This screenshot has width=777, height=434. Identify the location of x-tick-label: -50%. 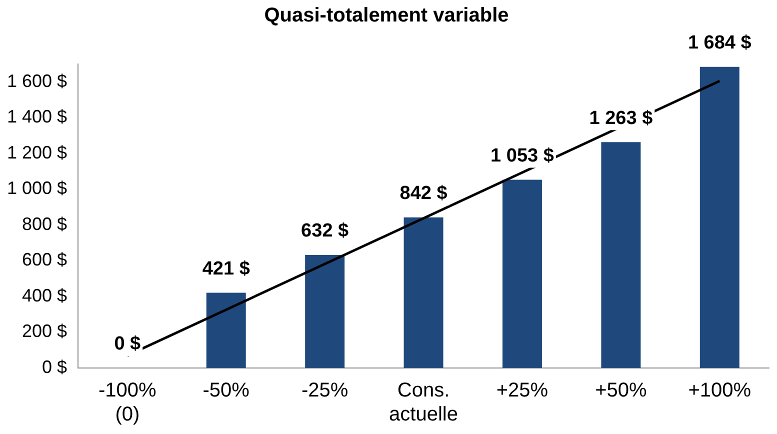
(226, 391).